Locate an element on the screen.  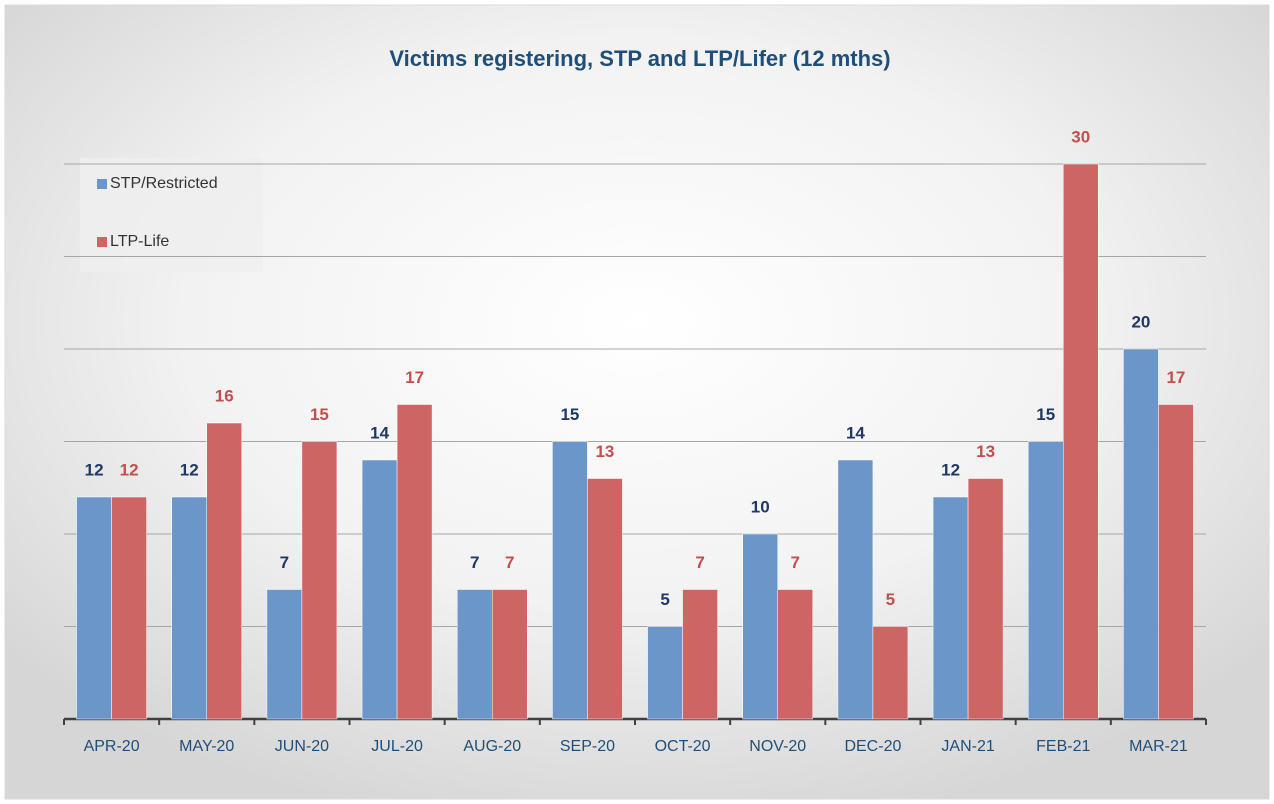
x-tick-label: JUL-20 is located at coordinates (397, 746).